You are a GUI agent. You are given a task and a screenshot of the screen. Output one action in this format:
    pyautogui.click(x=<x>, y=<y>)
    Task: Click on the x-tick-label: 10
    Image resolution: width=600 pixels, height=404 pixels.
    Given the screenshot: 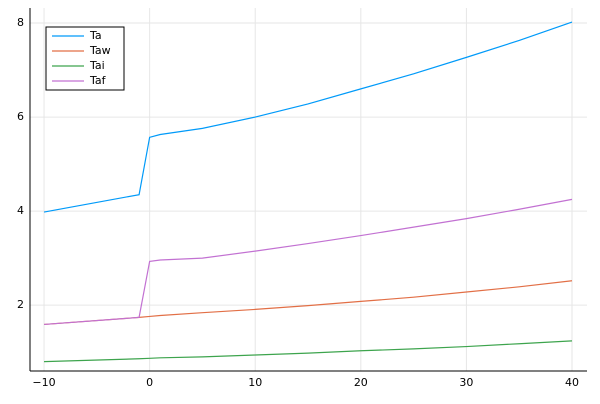 What is the action you would take?
    pyautogui.click(x=255, y=382)
    